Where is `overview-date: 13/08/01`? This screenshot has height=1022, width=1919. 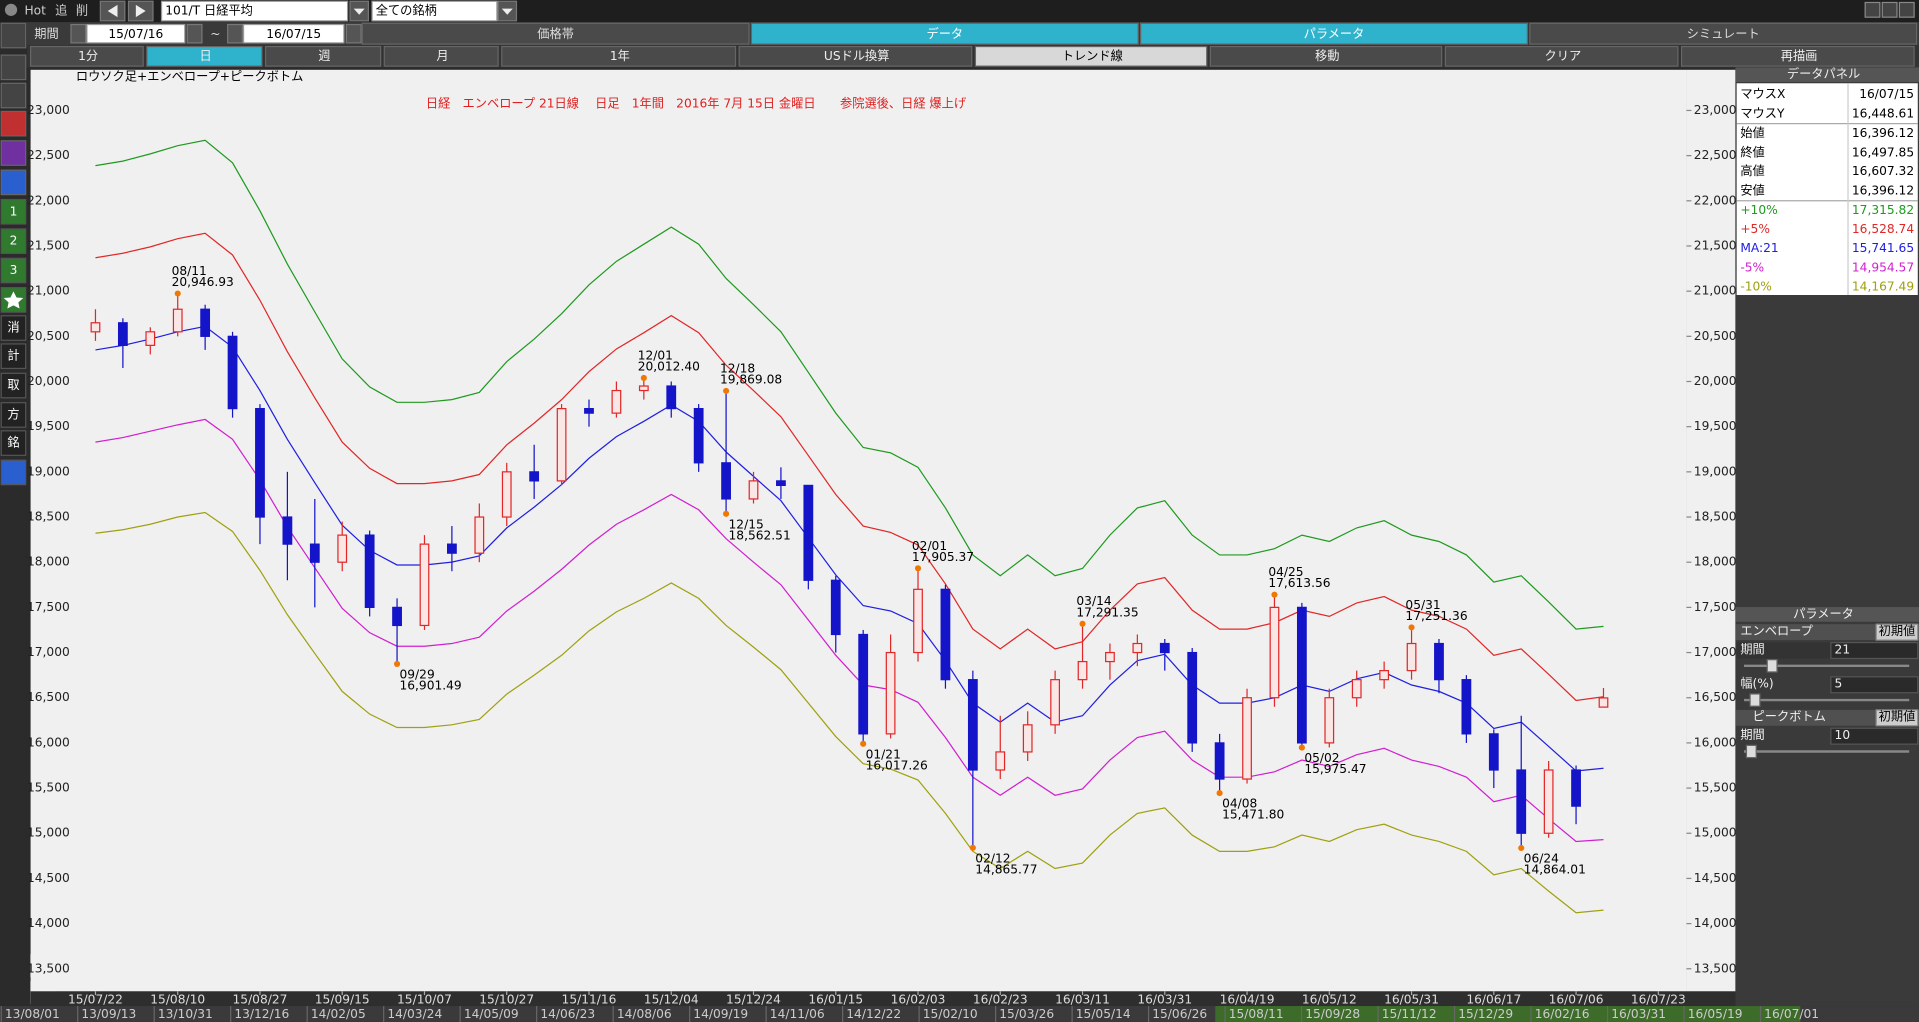
overview-date: 13/08/01 is located at coordinates (32, 1014).